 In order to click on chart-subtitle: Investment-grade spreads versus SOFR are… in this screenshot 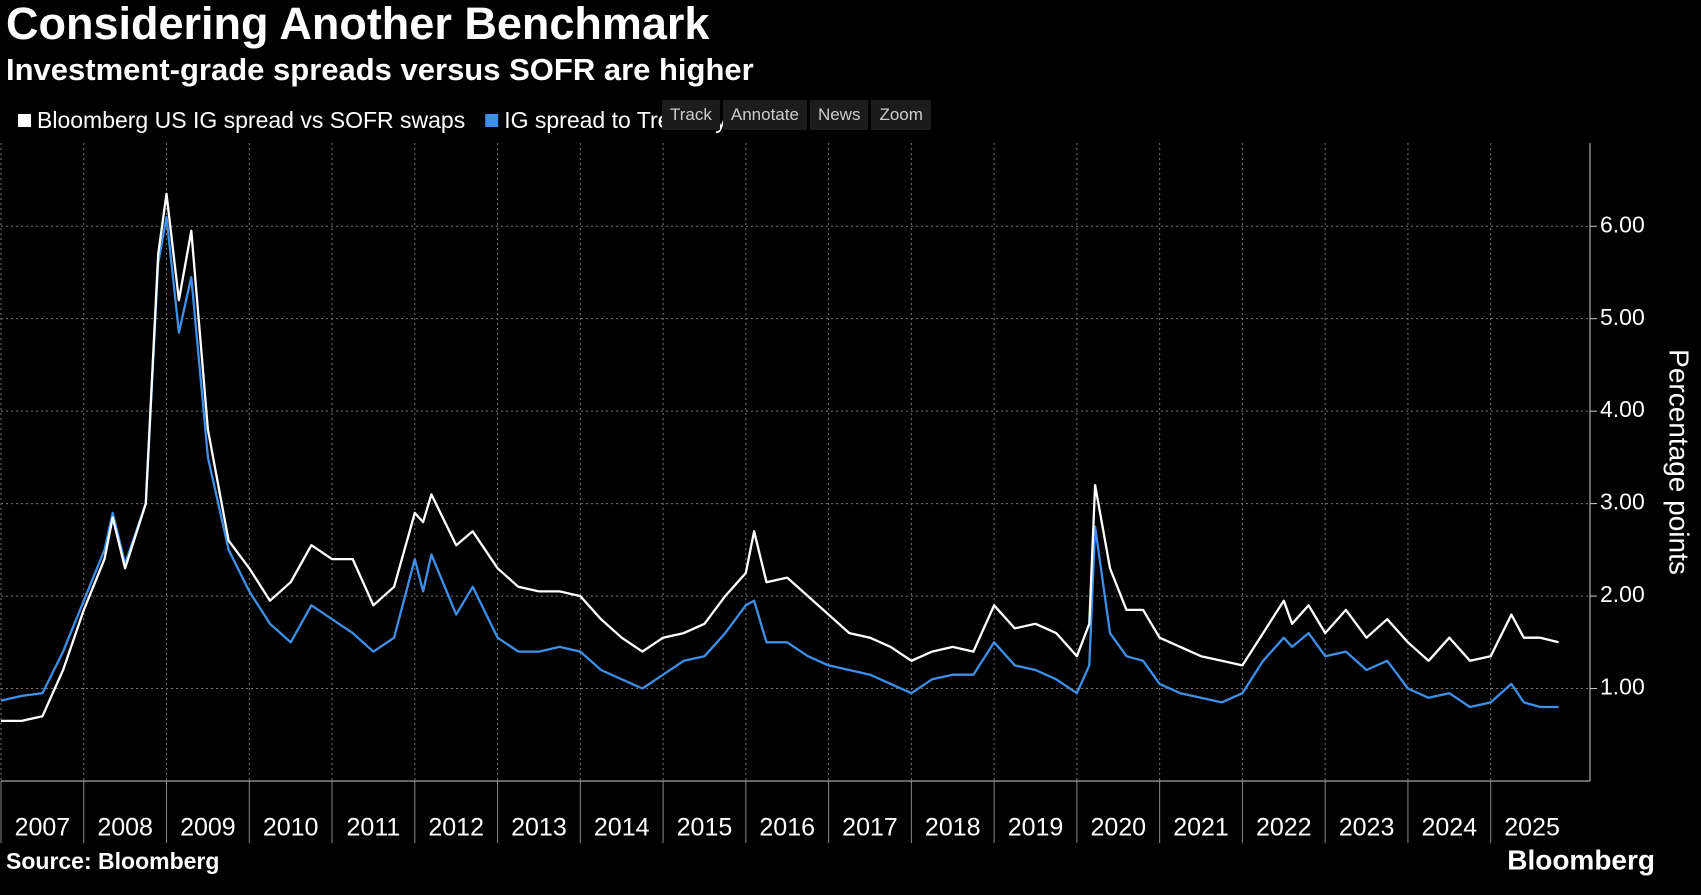, I will do `click(380, 69)`.